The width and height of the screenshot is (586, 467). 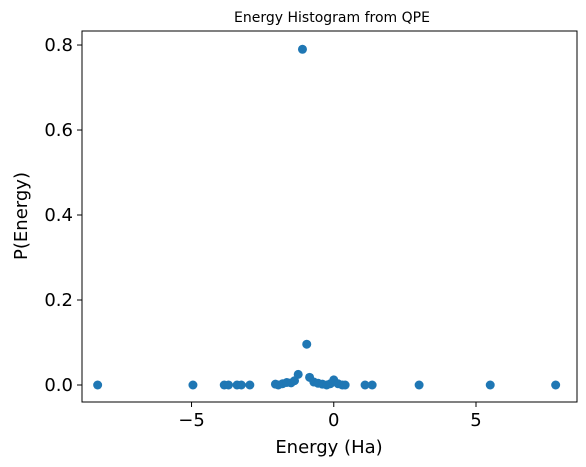 I want to click on y-axis: 0.0 0.2 0.4 0.6 0.8, so click(x=63, y=215).